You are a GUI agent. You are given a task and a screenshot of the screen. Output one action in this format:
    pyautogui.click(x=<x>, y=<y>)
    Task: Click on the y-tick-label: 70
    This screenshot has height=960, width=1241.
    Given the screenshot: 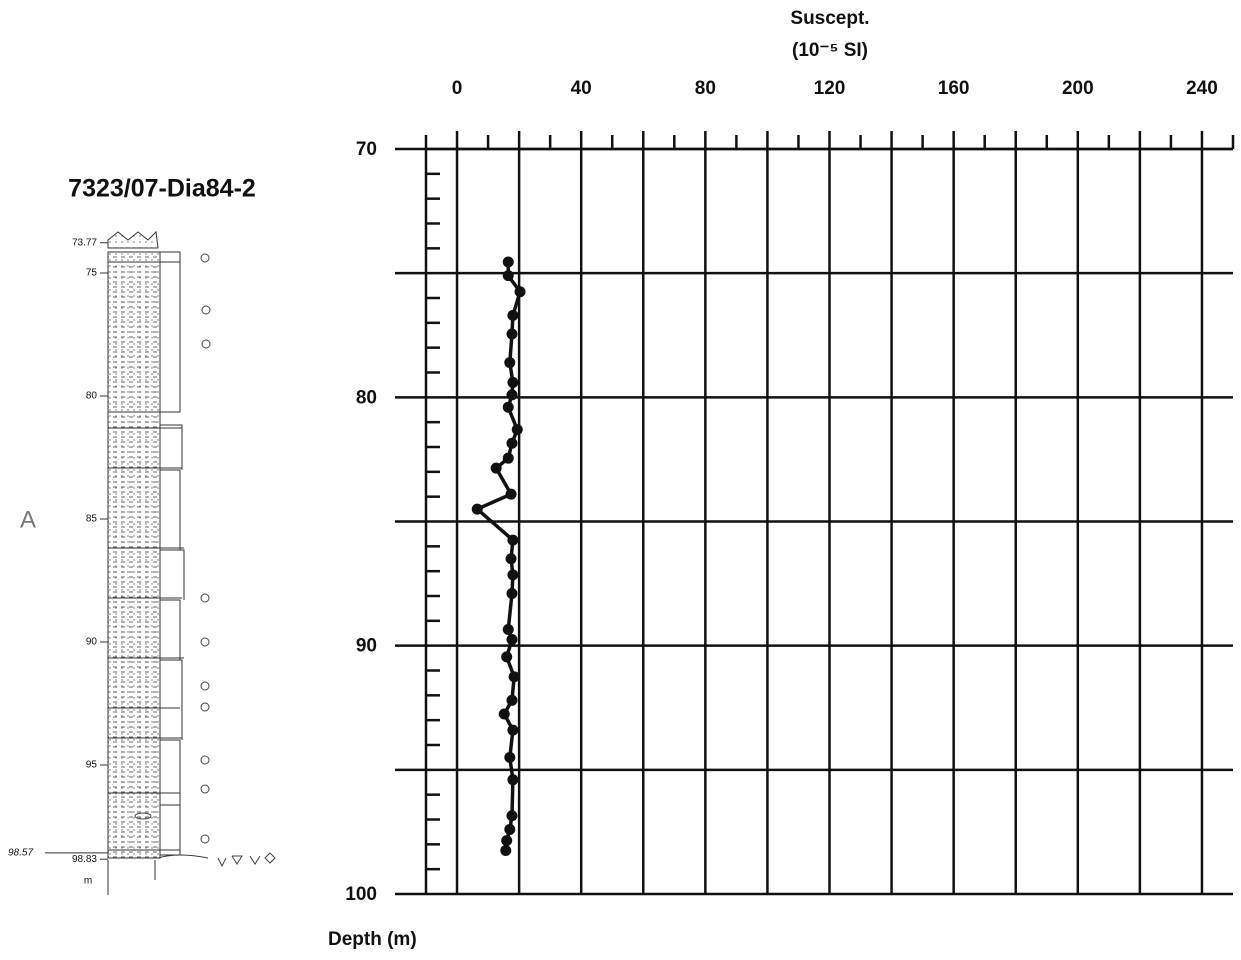 What is the action you would take?
    pyautogui.click(x=366, y=149)
    